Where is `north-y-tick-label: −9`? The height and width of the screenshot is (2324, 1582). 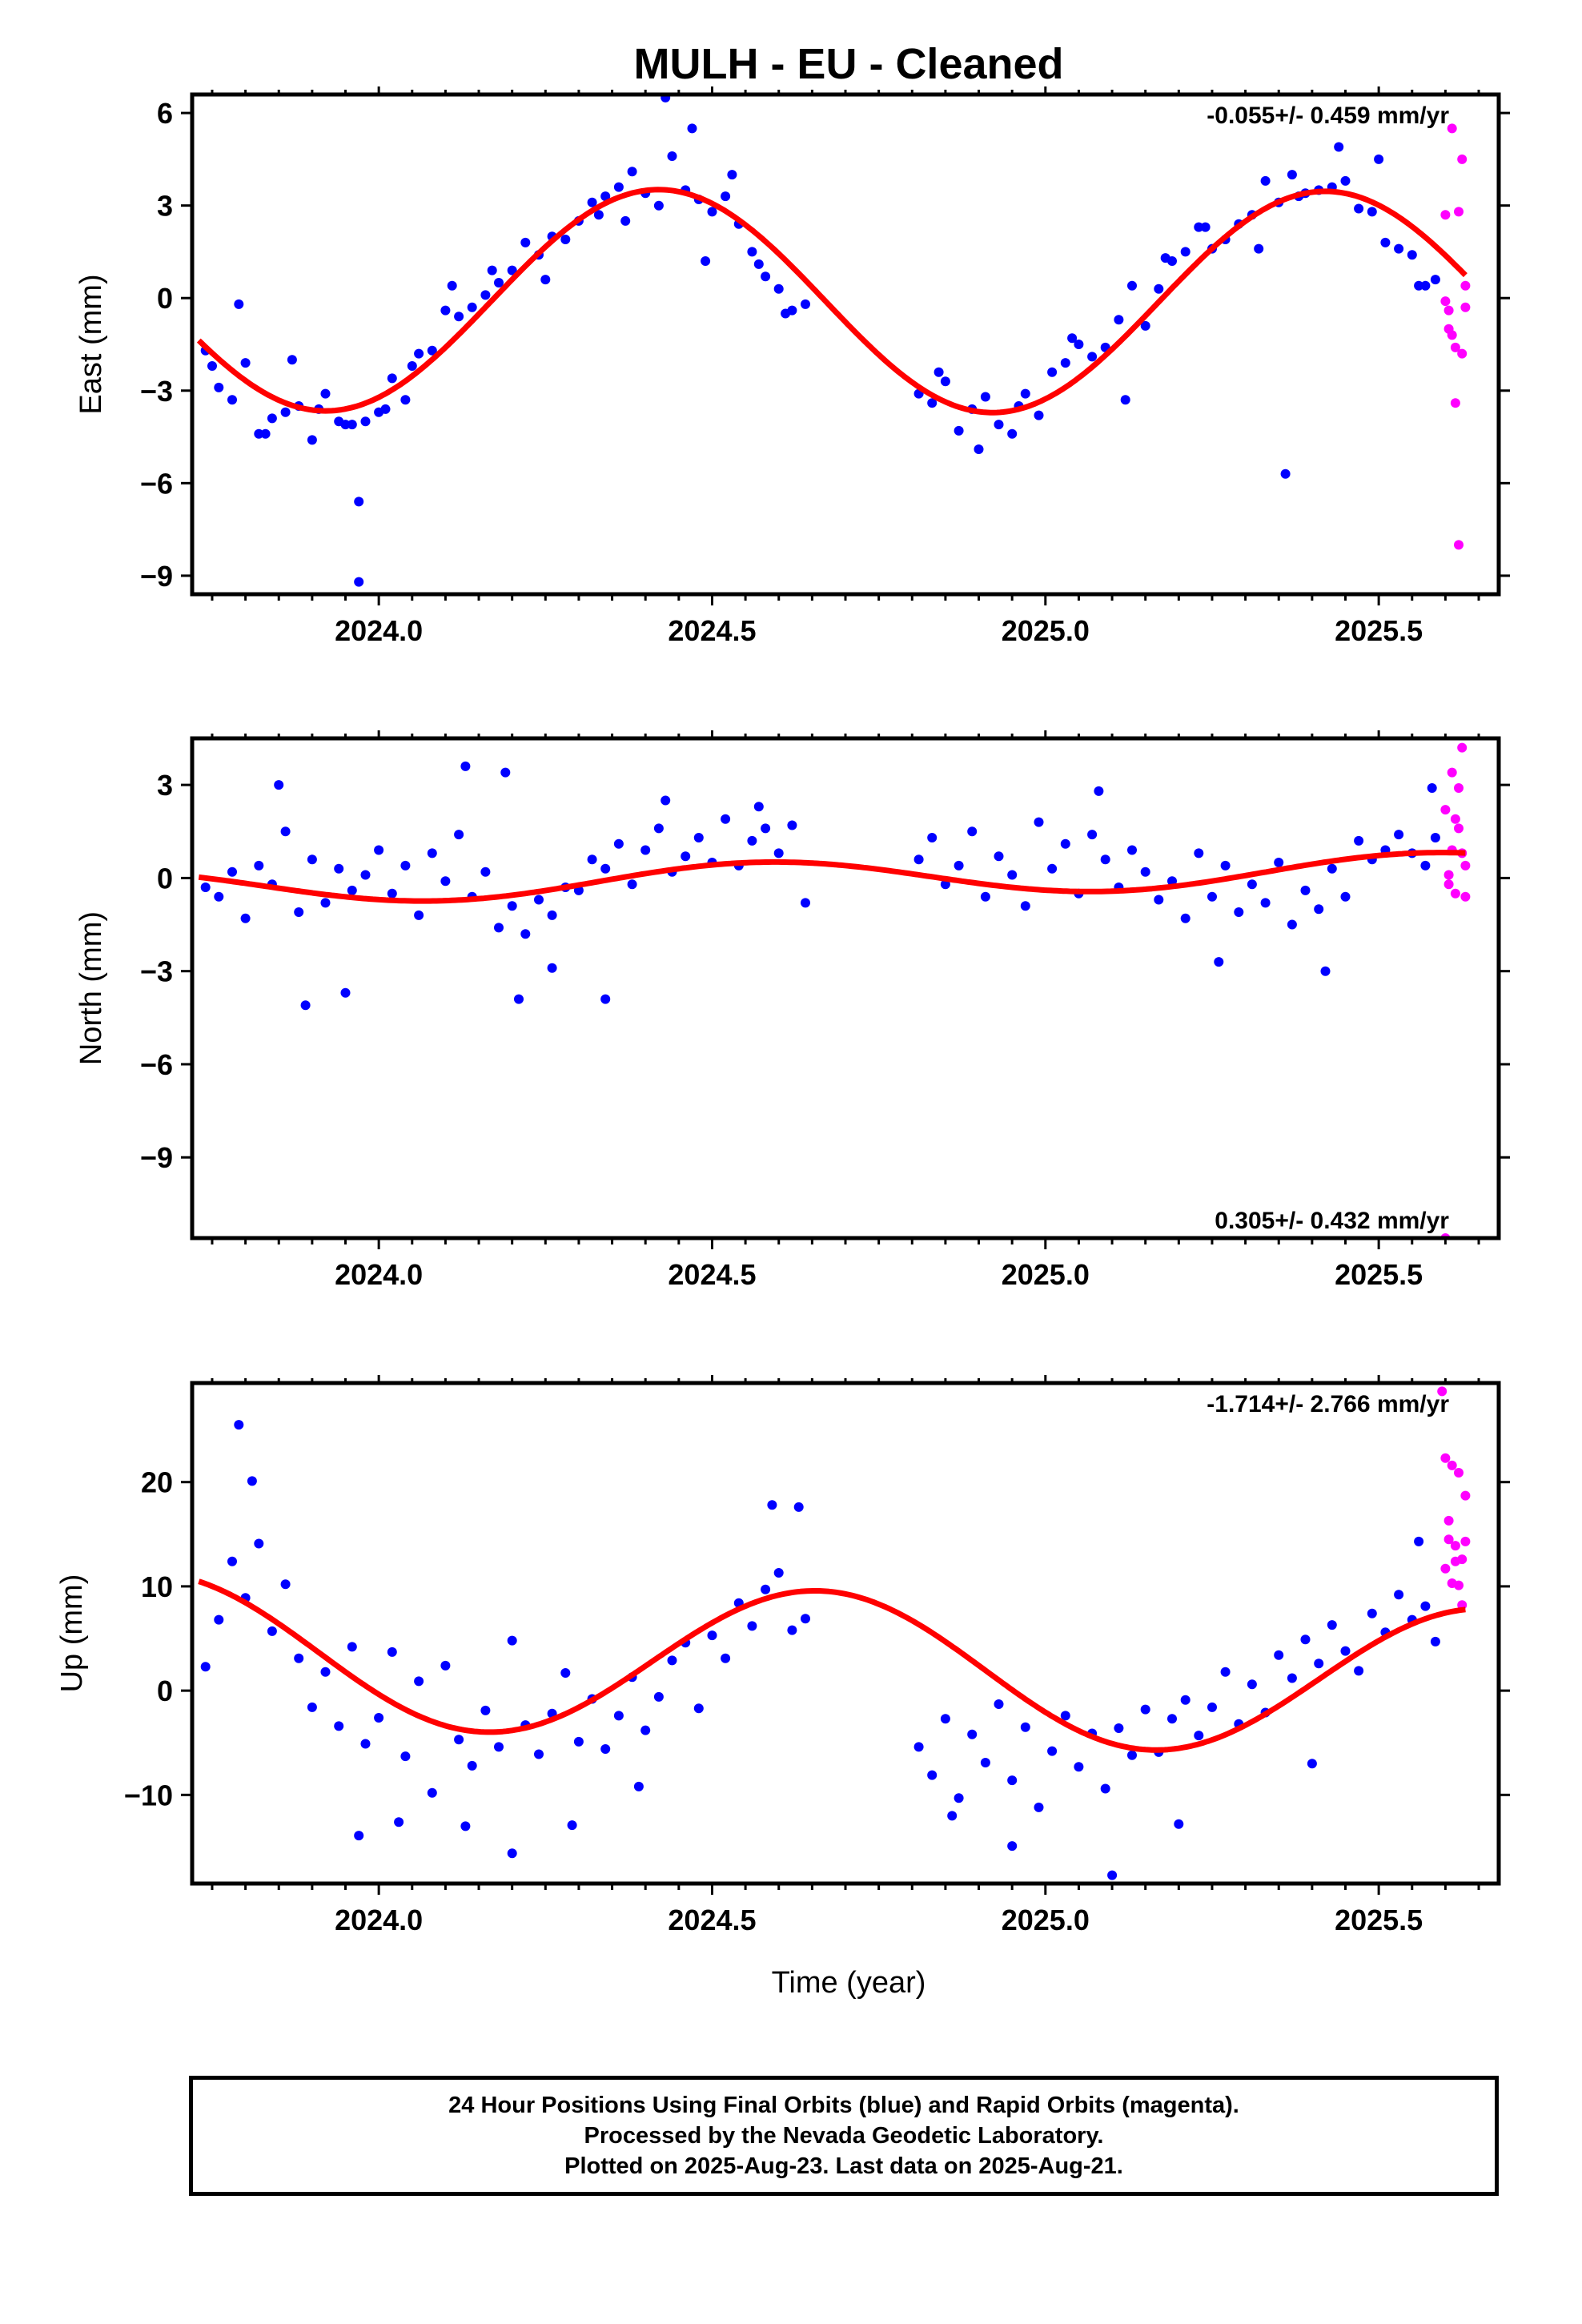
north-y-tick-label: −9 is located at coordinates (156, 1157).